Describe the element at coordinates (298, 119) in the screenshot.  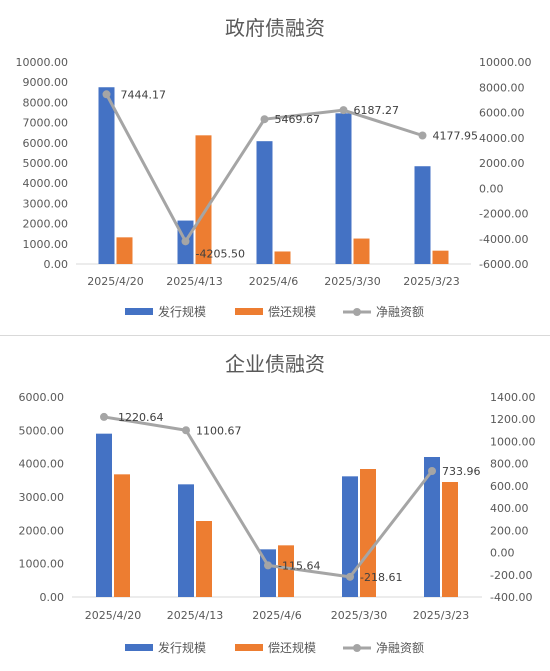
I see `net-financing-data-label: 5469.67` at that location.